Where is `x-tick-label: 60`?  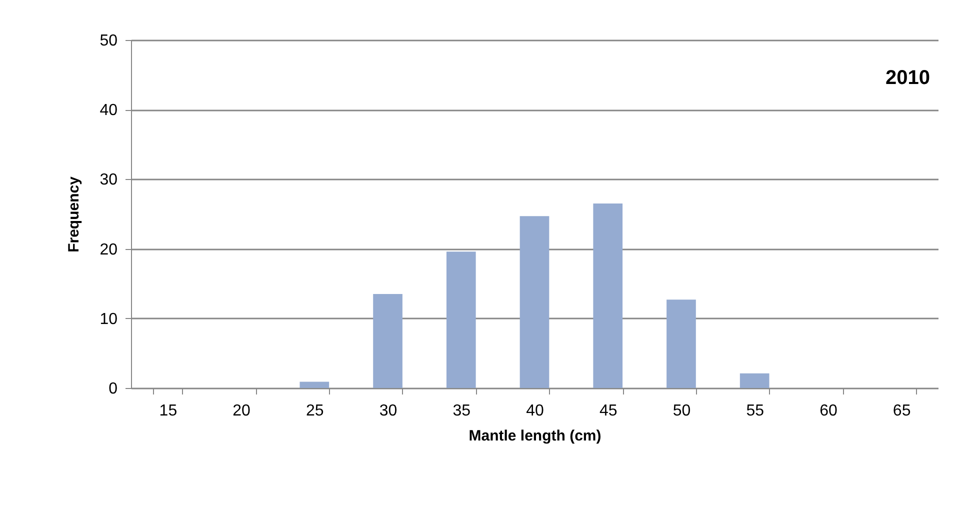
x-tick-label: 60 is located at coordinates (829, 411).